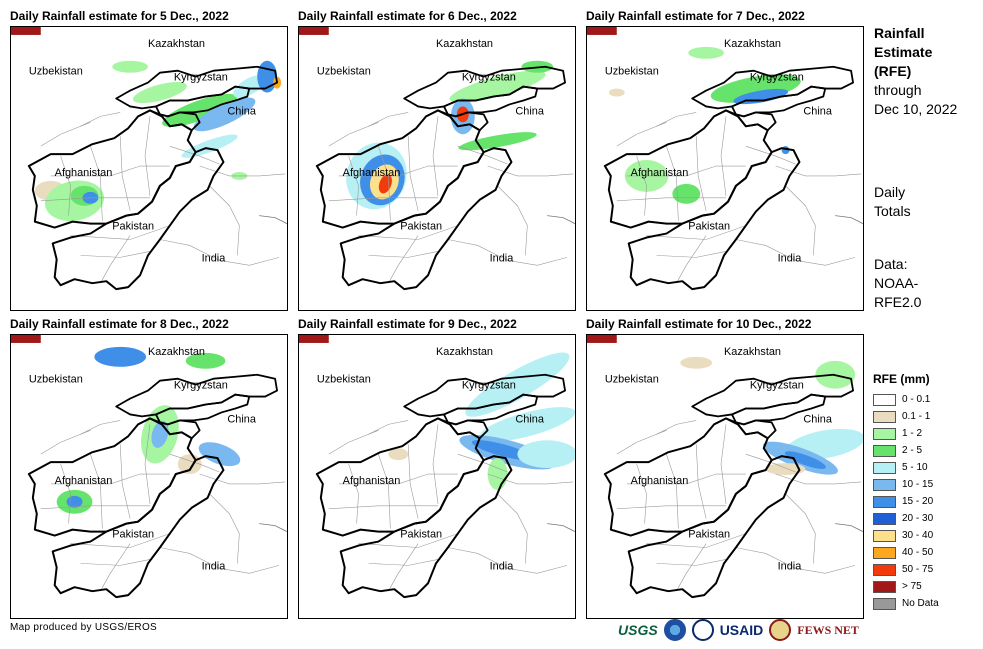  I want to click on panel-title: Daily Rainfall estimate for 6 Dec., 2022, so click(407, 16).